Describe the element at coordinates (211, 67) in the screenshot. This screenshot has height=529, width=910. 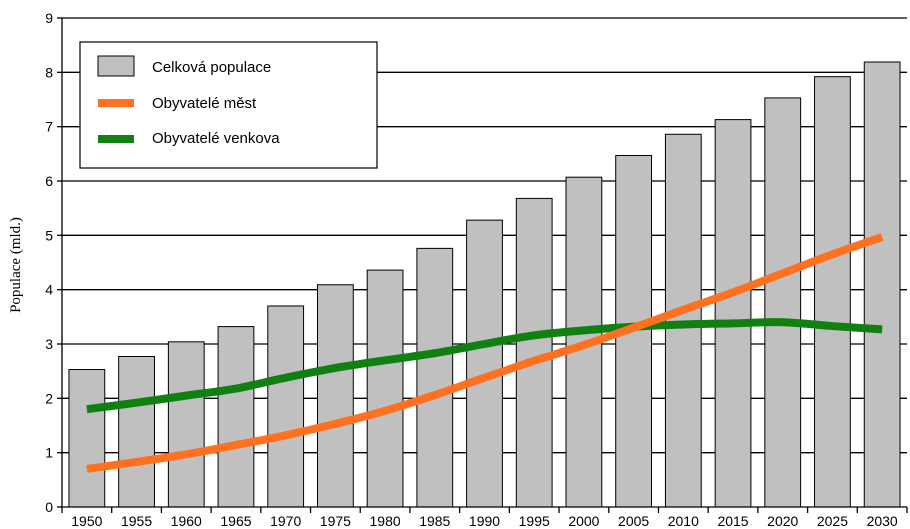
I see `legend-label-total: Celková populace` at that location.